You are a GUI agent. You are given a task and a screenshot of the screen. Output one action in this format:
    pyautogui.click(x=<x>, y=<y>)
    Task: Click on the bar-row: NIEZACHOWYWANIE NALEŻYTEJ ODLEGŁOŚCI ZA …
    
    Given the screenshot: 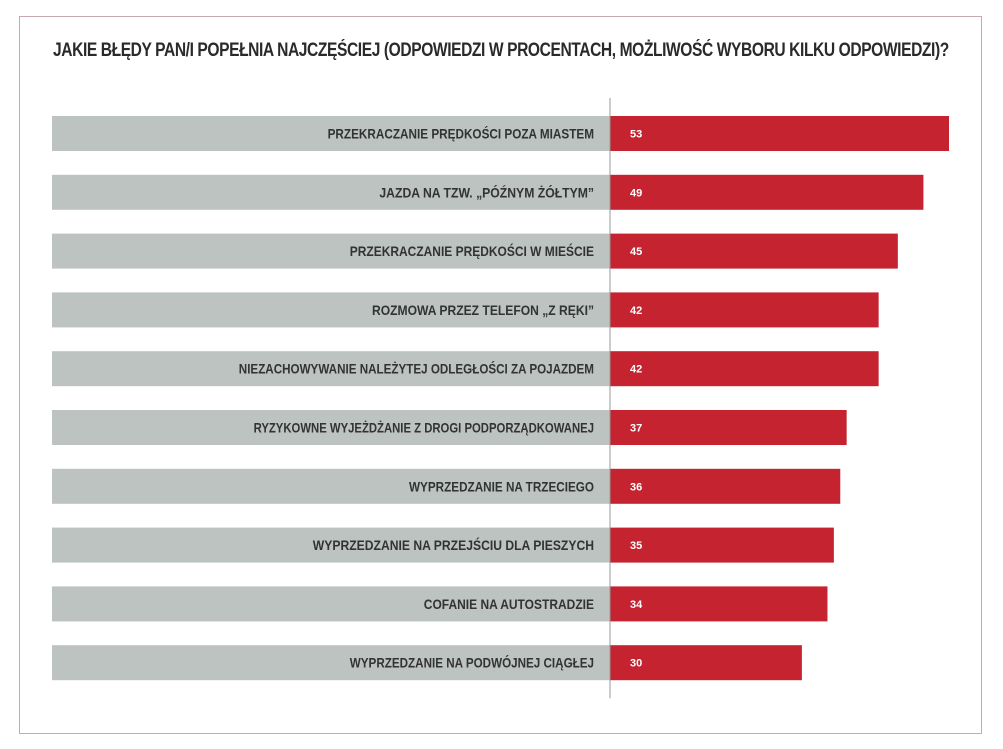 What is the action you would take?
    pyautogui.click(x=465, y=369)
    